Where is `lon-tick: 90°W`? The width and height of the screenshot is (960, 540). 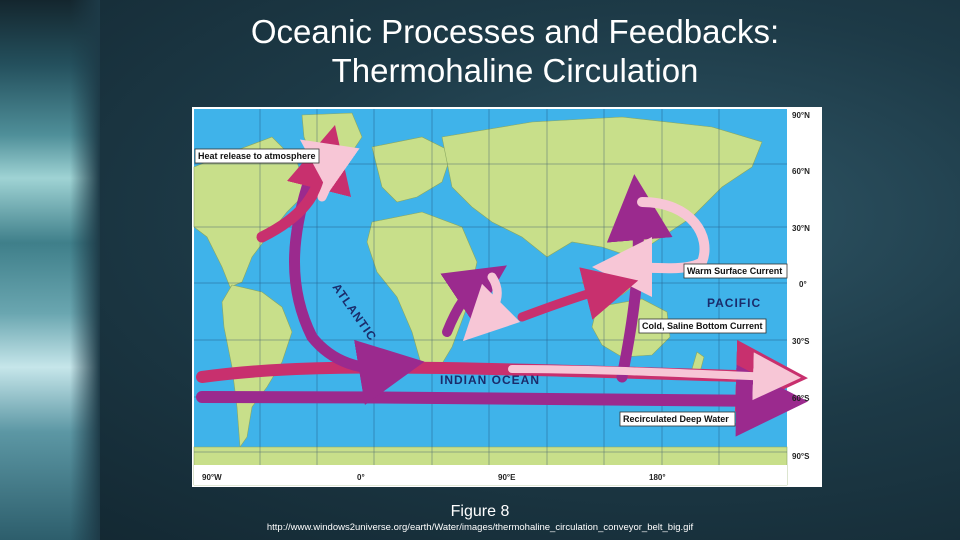 lon-tick: 90°W is located at coordinates (212, 477).